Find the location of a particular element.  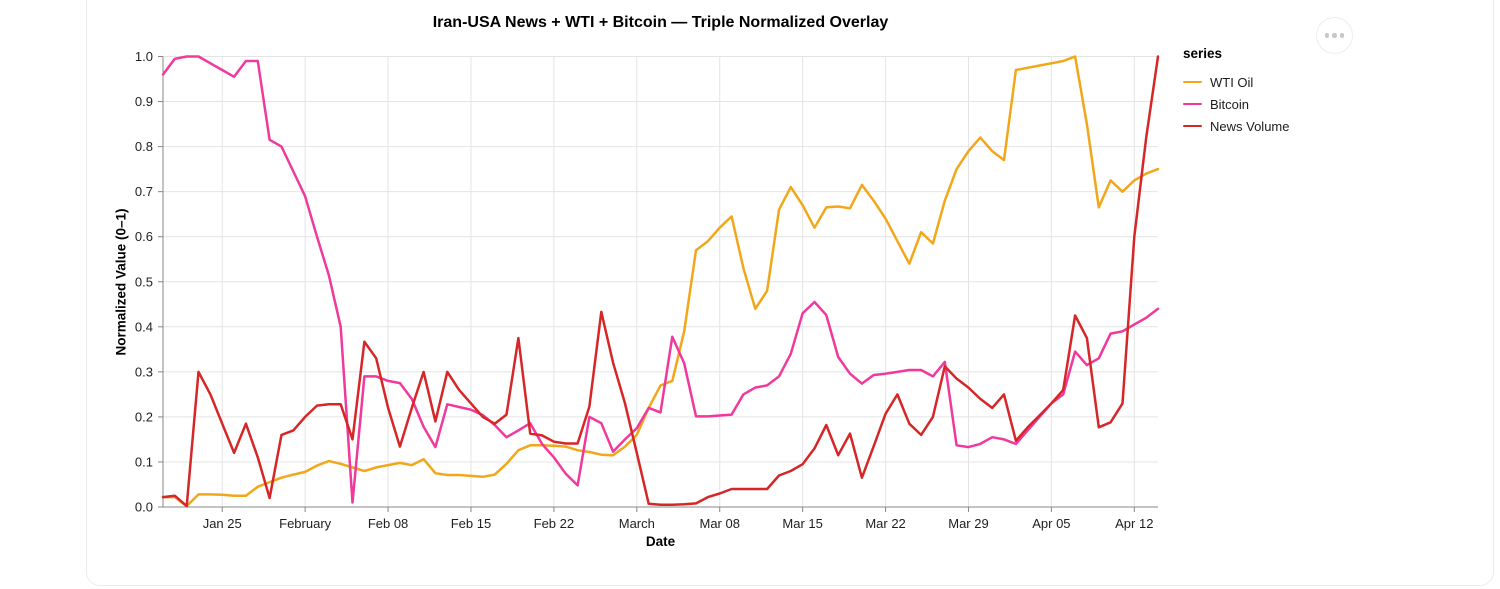

legend-label: Bitcoin is located at coordinates (1230, 104).